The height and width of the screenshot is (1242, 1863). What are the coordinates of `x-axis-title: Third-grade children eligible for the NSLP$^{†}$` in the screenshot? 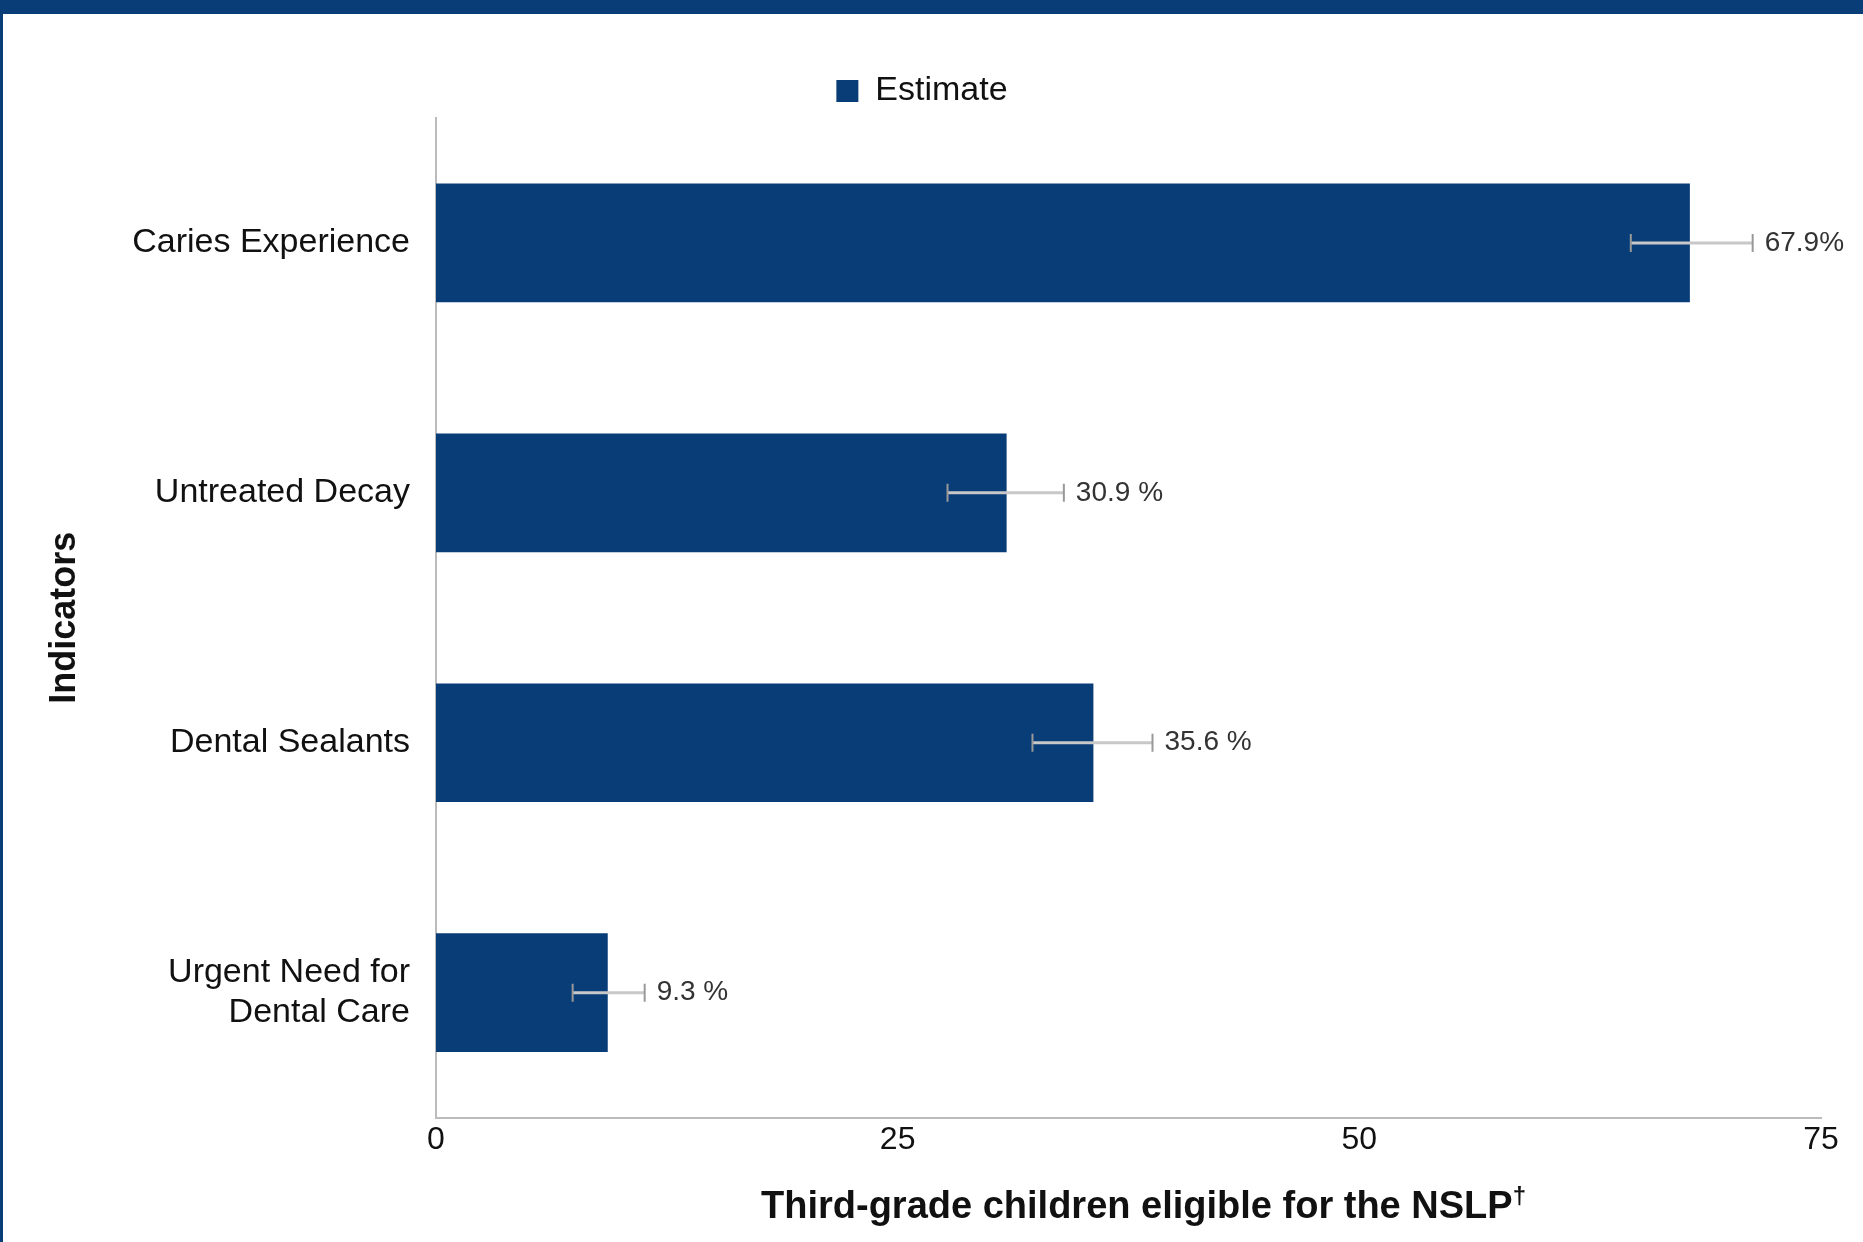 It's located at (1143, 1204).